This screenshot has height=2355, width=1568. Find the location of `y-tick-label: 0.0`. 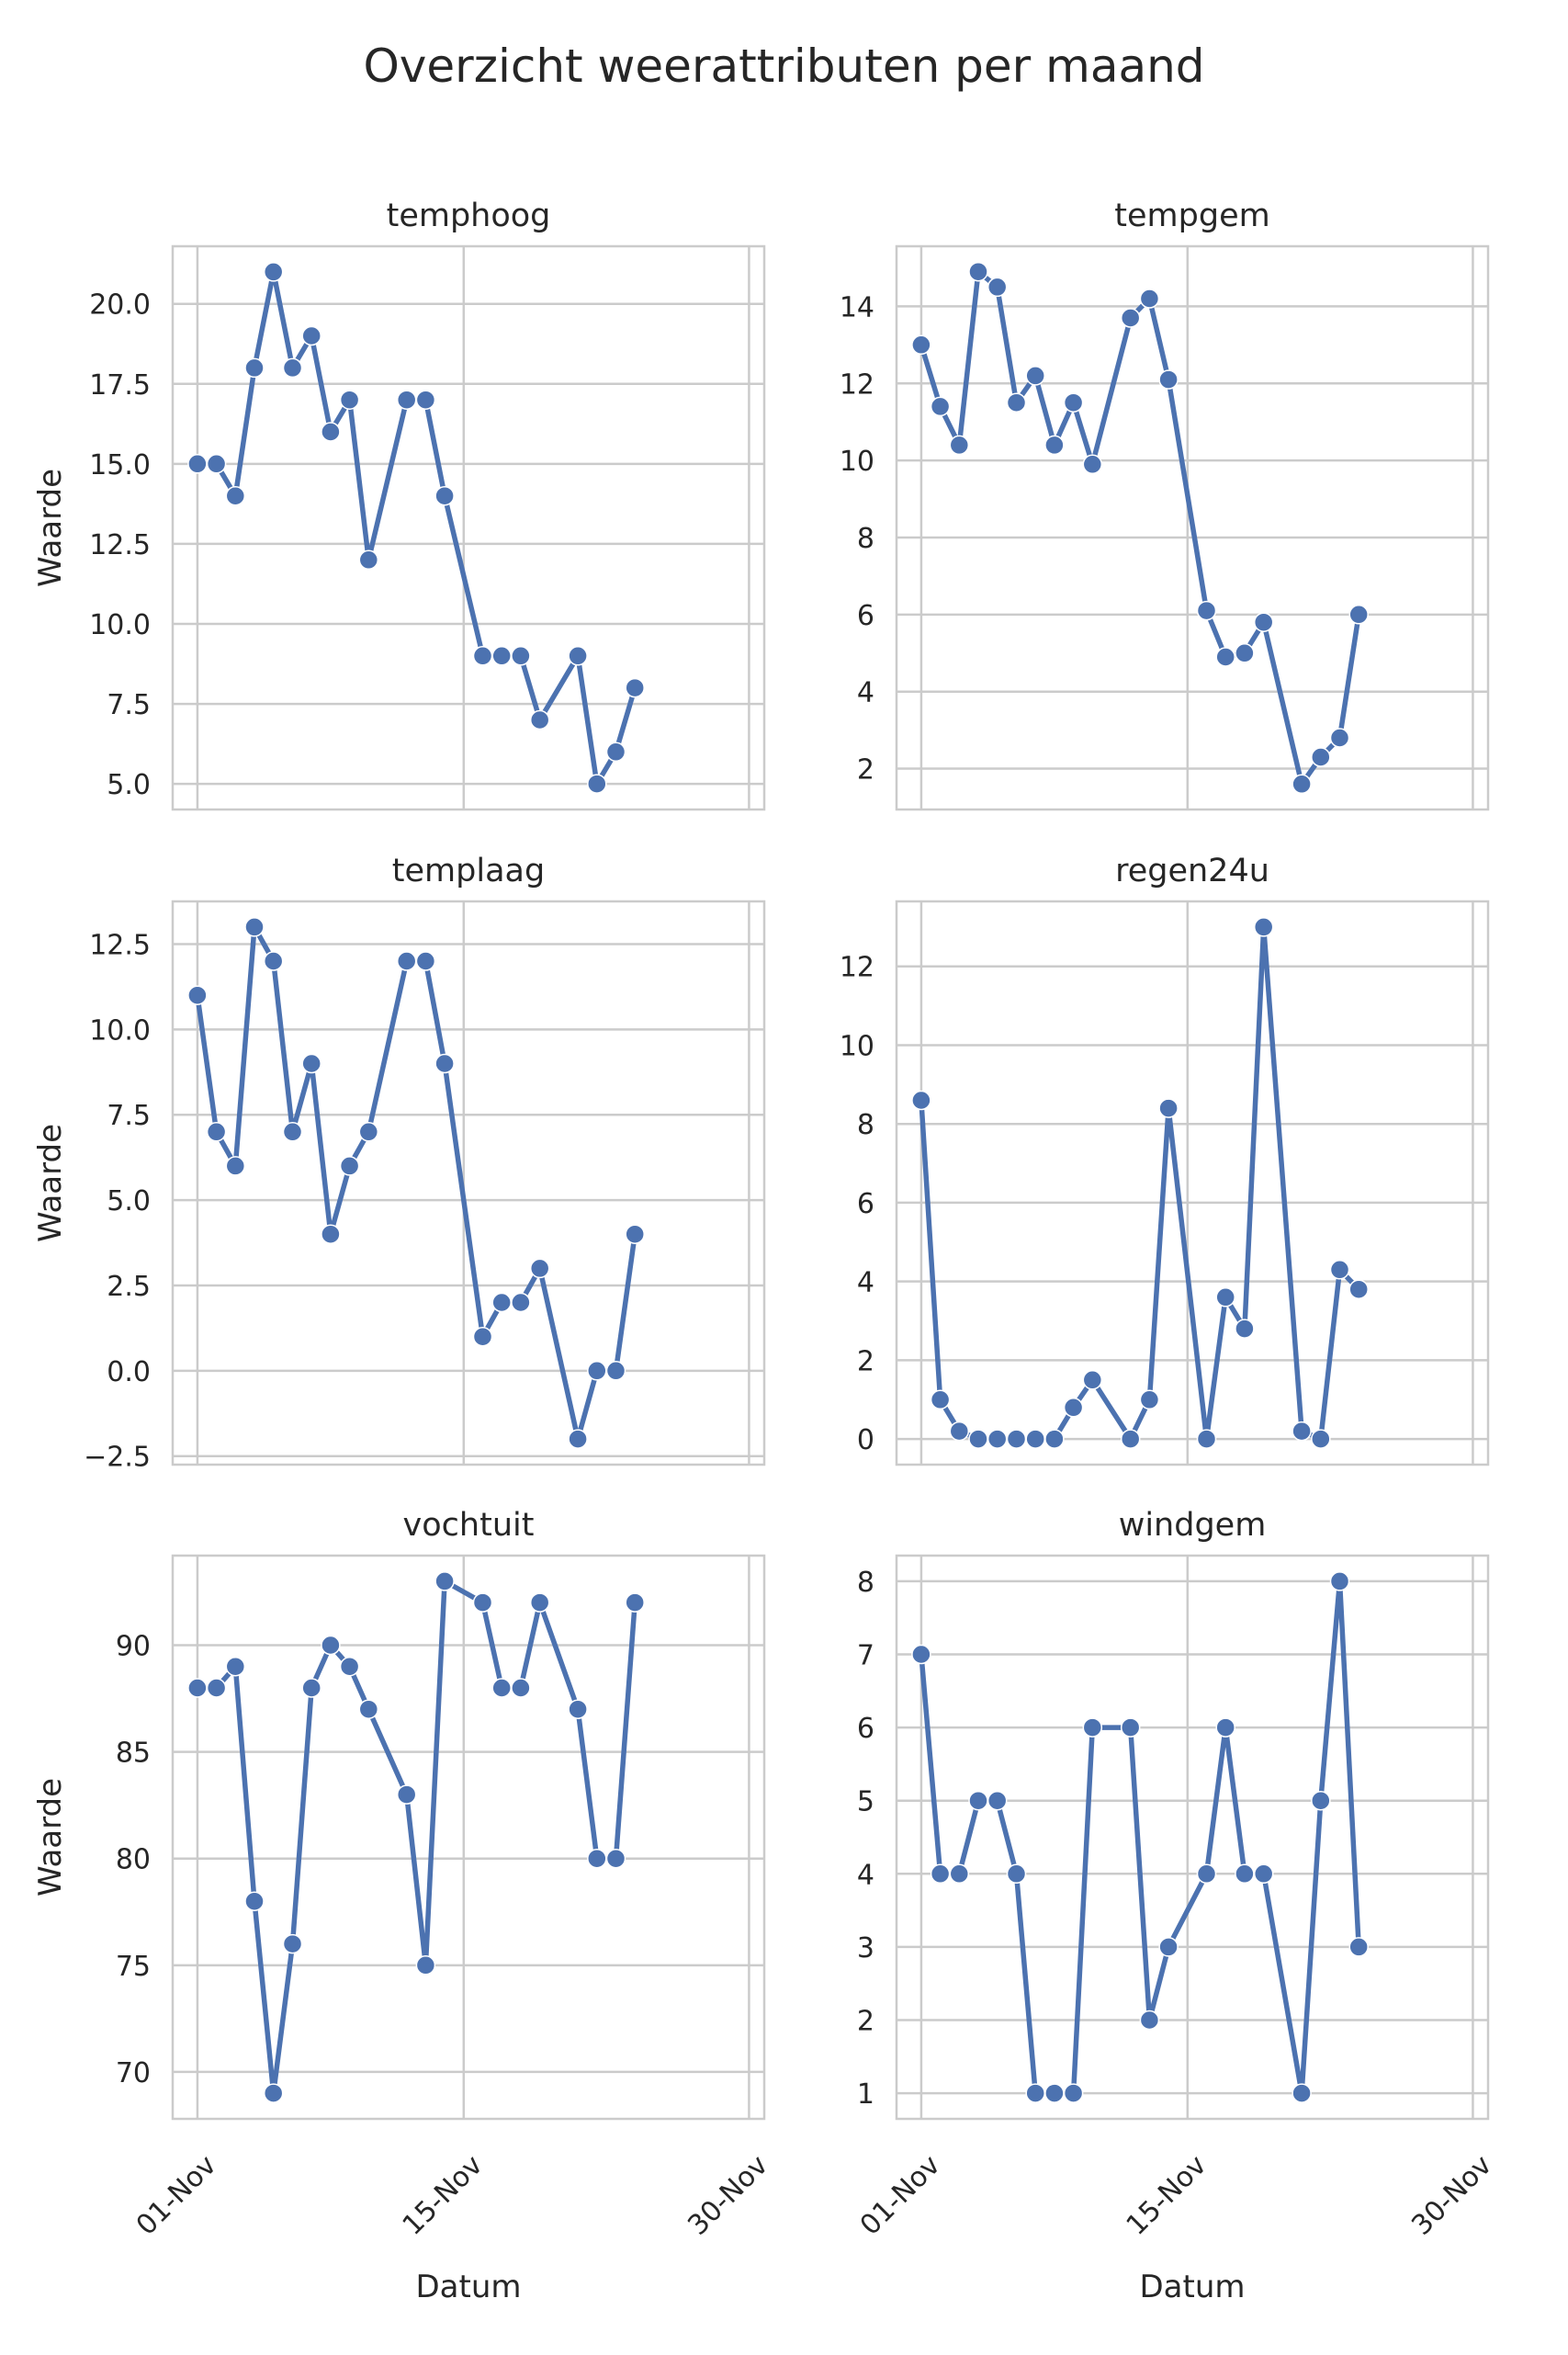

y-tick-label: 0.0 is located at coordinates (129, 1372).